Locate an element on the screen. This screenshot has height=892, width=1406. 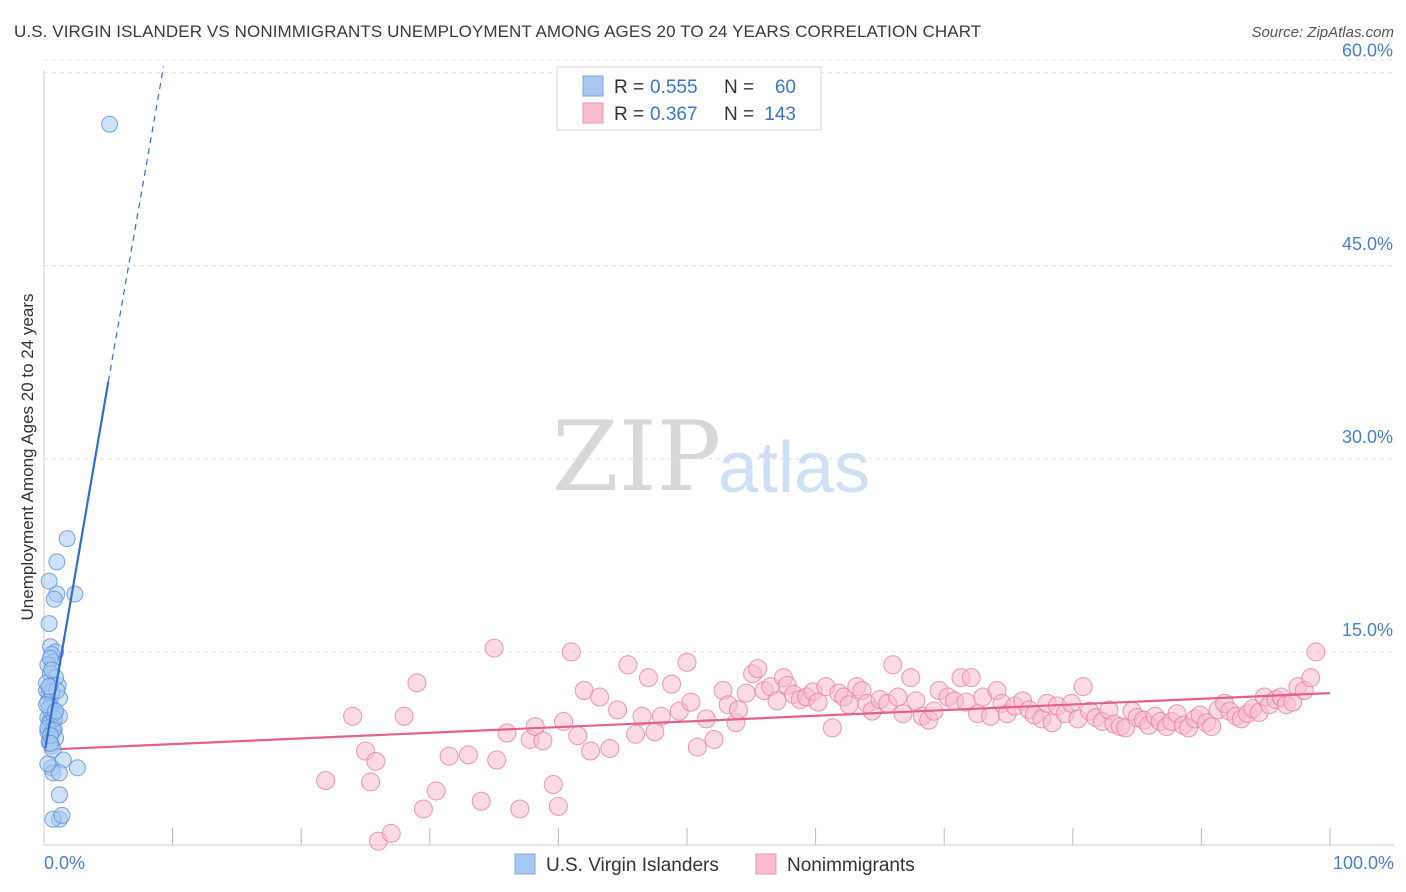
series-nonimmigrants-trend is located at coordinates (687, 721).